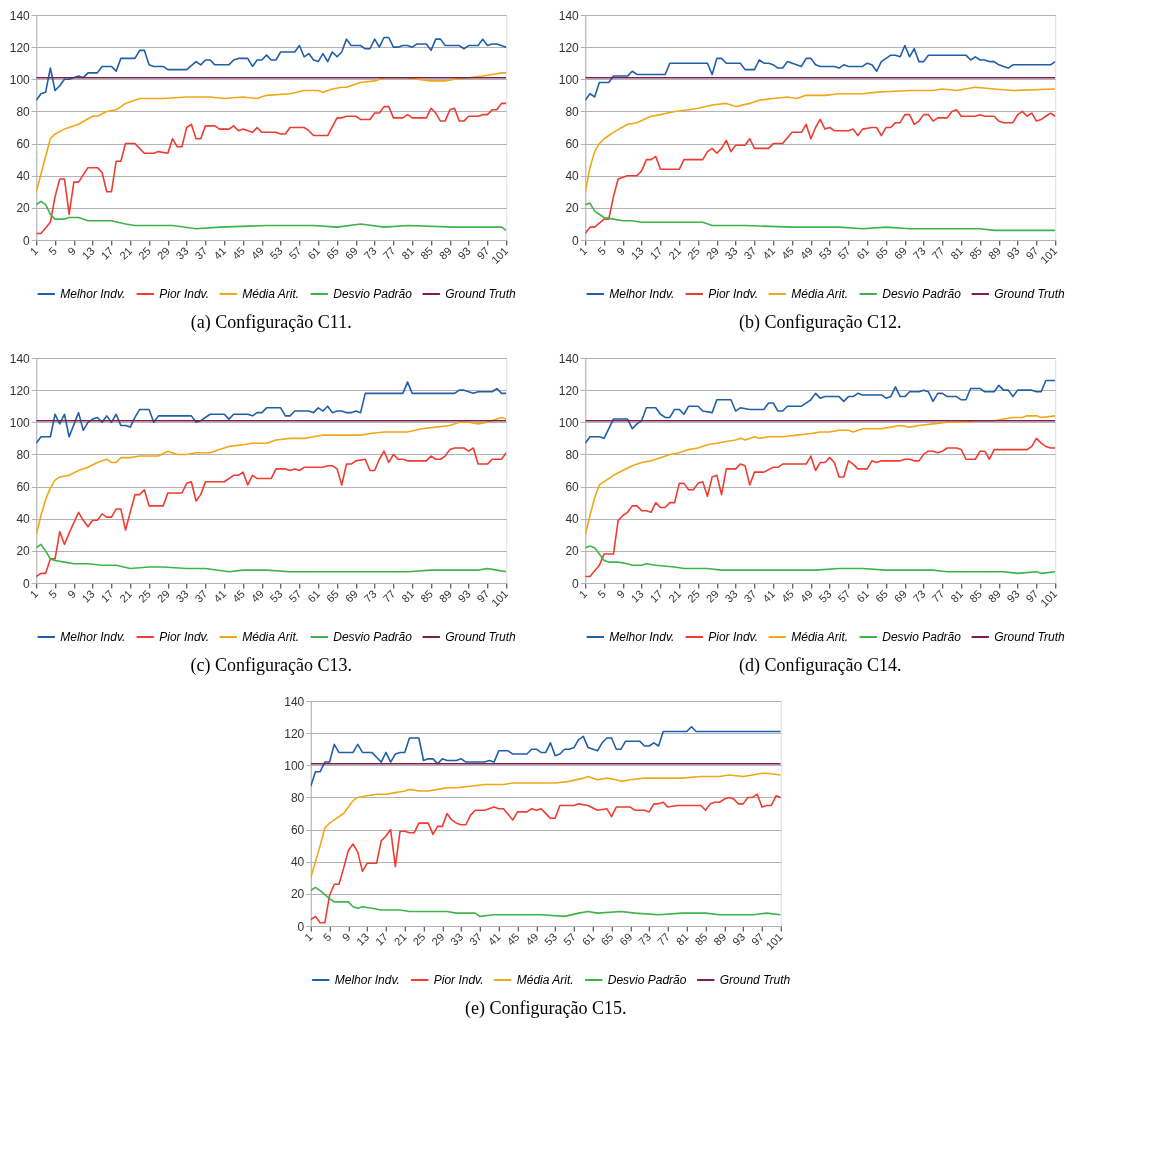 The image size is (1168, 1166). I want to click on y-tick-label: 60, so click(23, 487).